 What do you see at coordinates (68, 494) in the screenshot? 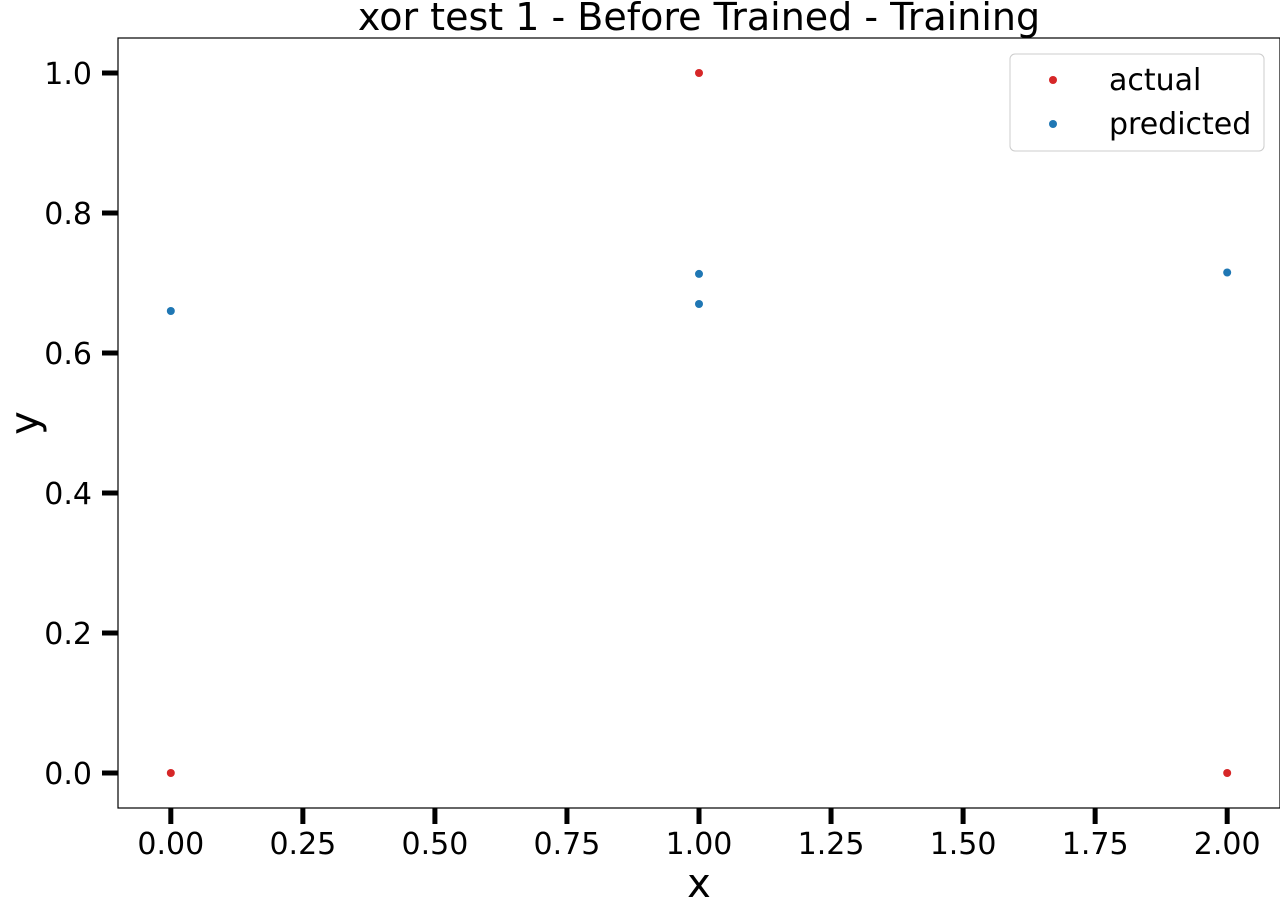
I see `y-tick-label: 0.4` at bounding box center [68, 494].